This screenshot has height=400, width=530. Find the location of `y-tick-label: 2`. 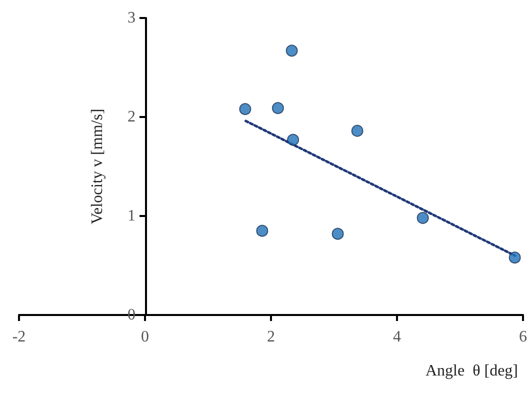

y-tick-label: 2 is located at coordinates (132, 117).